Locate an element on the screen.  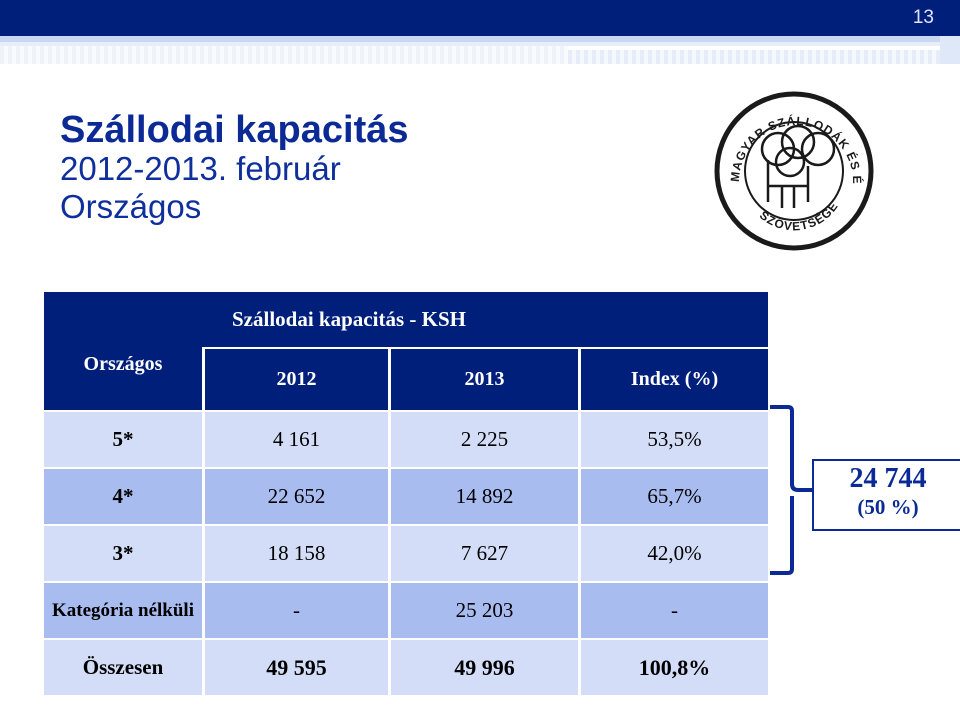
row-label: 5* is located at coordinates (123, 438).